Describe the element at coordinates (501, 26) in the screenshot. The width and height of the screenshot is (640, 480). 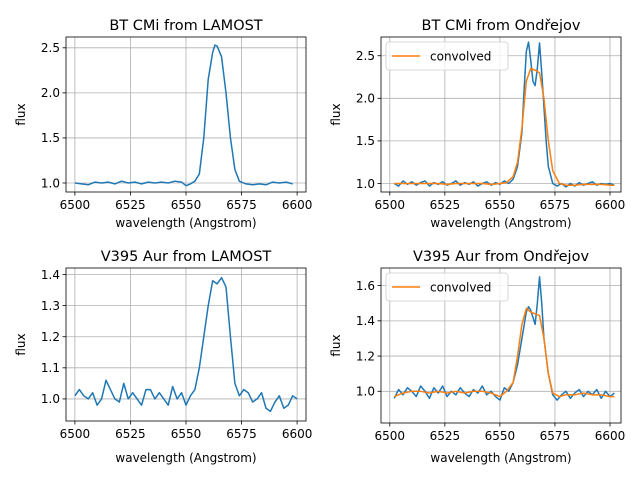
I see `chart-title: BT CMi from Ondřejov` at that location.